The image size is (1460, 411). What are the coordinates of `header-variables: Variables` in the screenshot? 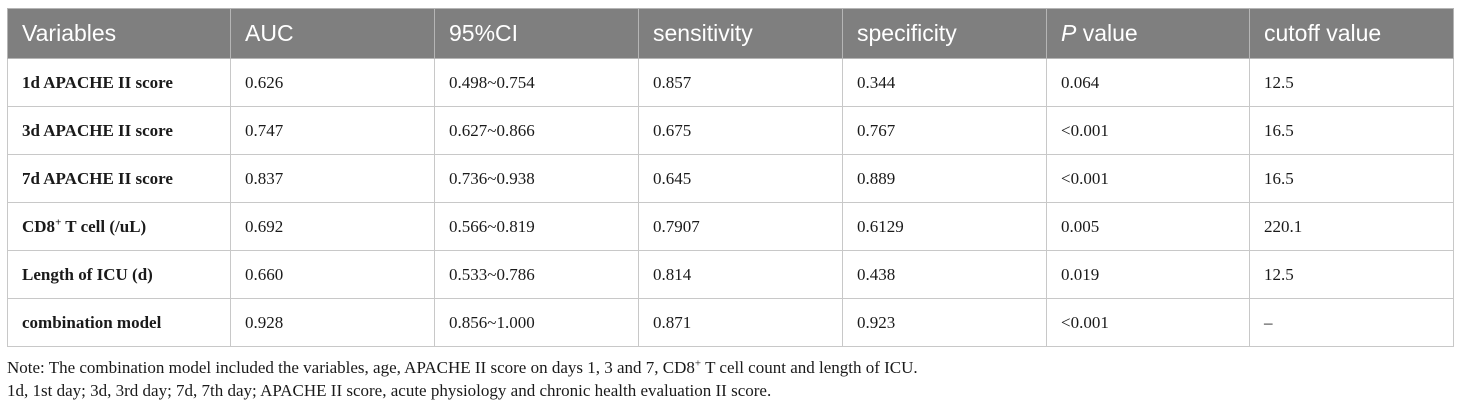 It's located at (119, 33).